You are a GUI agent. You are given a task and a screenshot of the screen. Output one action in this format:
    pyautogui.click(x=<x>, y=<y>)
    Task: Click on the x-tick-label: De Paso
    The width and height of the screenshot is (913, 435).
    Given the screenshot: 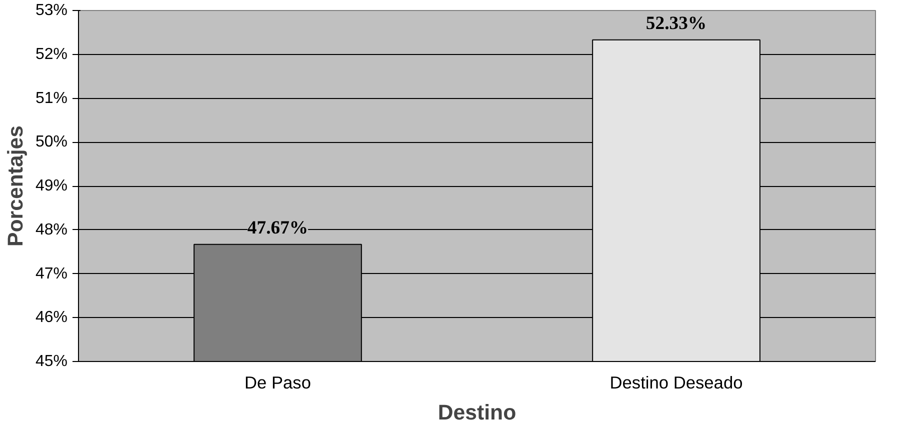 What is the action you would take?
    pyautogui.click(x=277, y=382)
    